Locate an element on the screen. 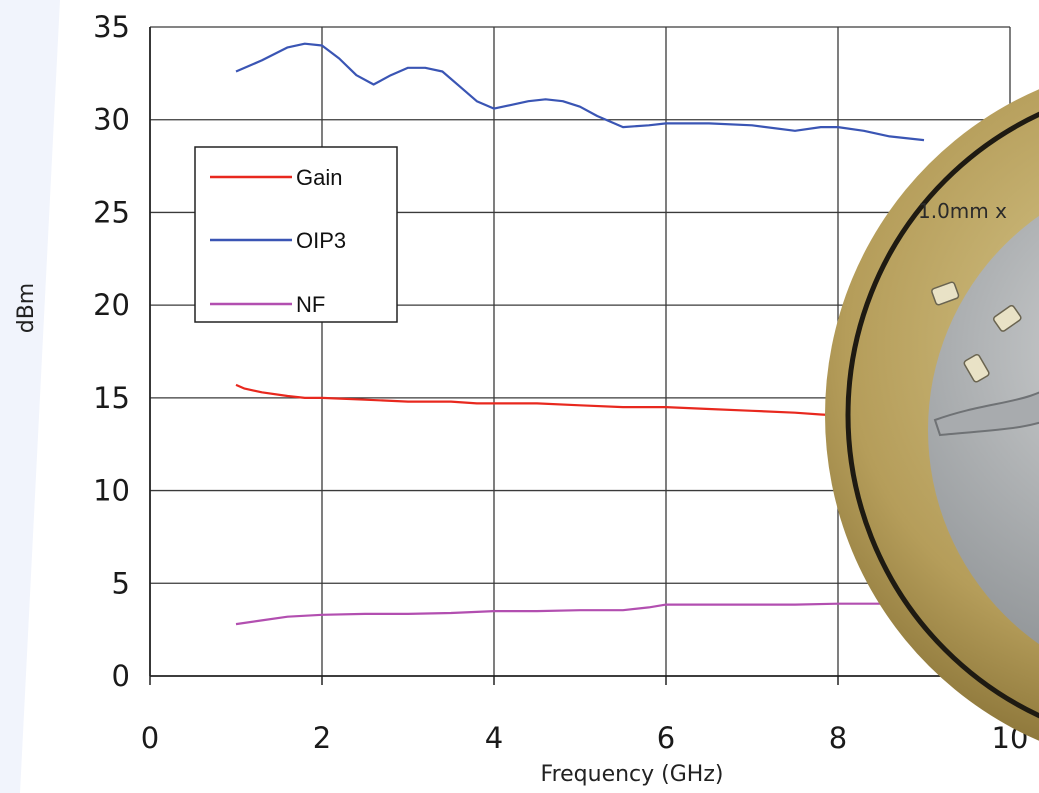 Image resolution: width=1039 pixels, height=793 pixels. legend-label-oip3: OIP3 is located at coordinates (321, 240).